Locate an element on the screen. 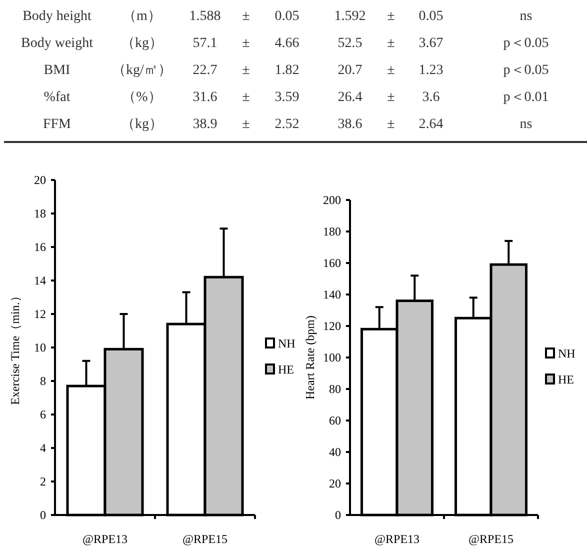  text: Body weight is located at coordinates (57, 43).